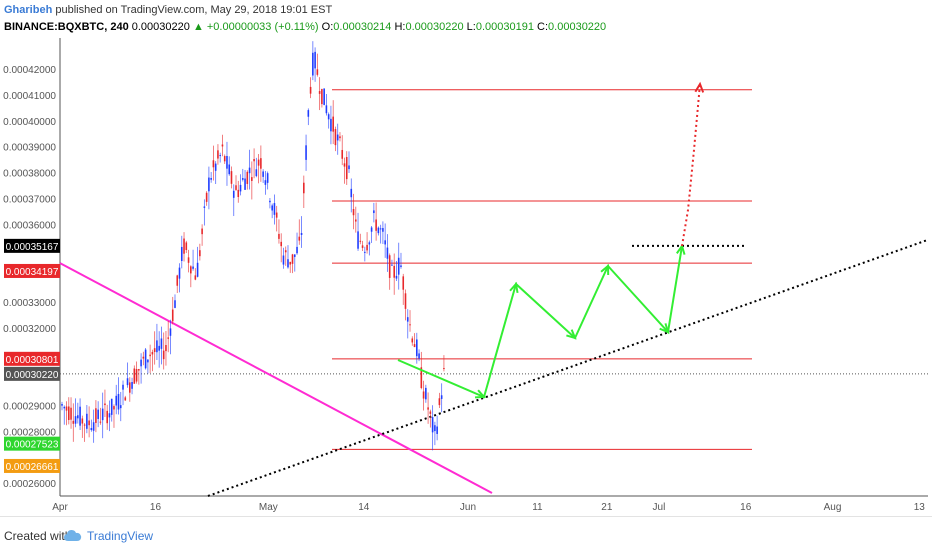 The width and height of the screenshot is (932, 551). What do you see at coordinates (255, 27) in the screenshot?
I see `price-change: ▲ +0.00000033 (+0.11%)` at bounding box center [255, 27].